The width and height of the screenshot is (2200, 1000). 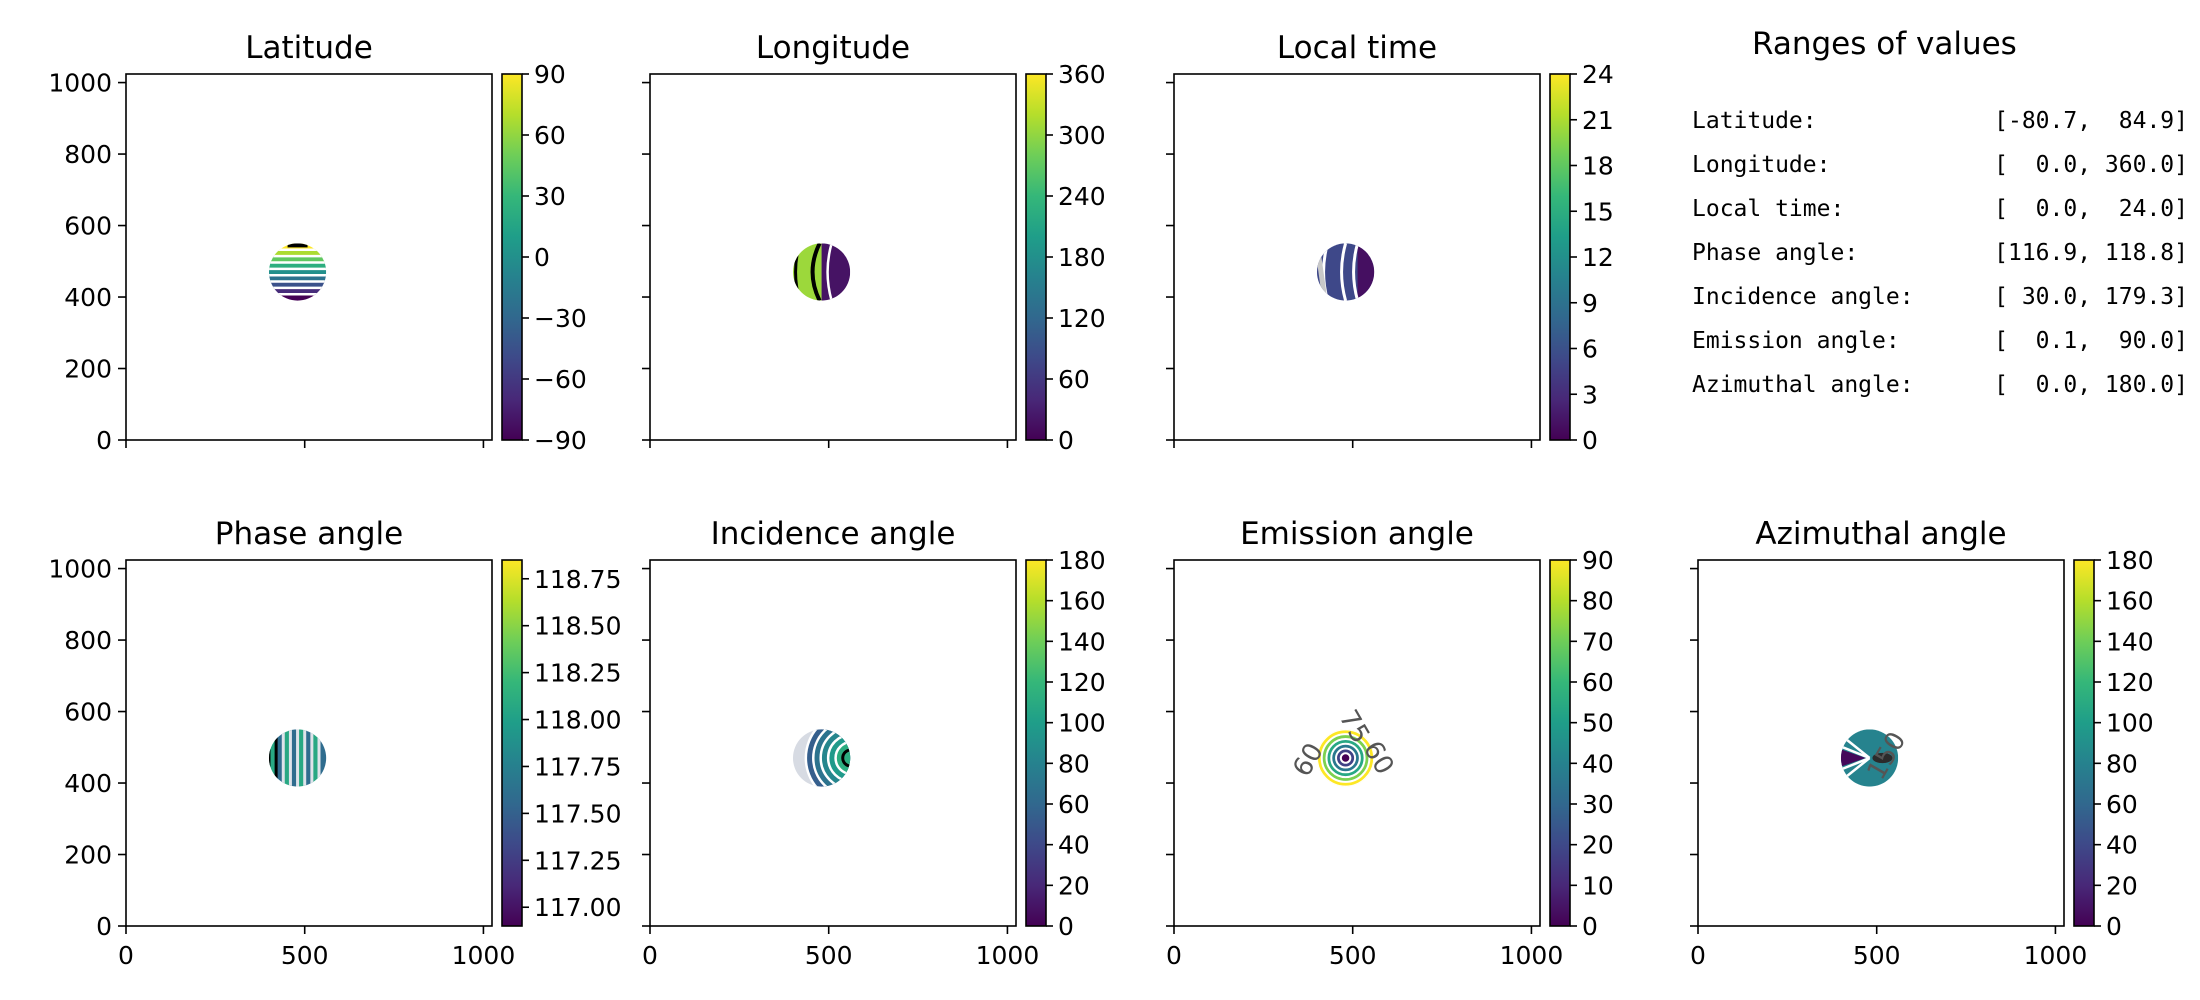 What do you see at coordinates (550, 74) in the screenshot?
I see `colorbar-tick-label: 90` at bounding box center [550, 74].